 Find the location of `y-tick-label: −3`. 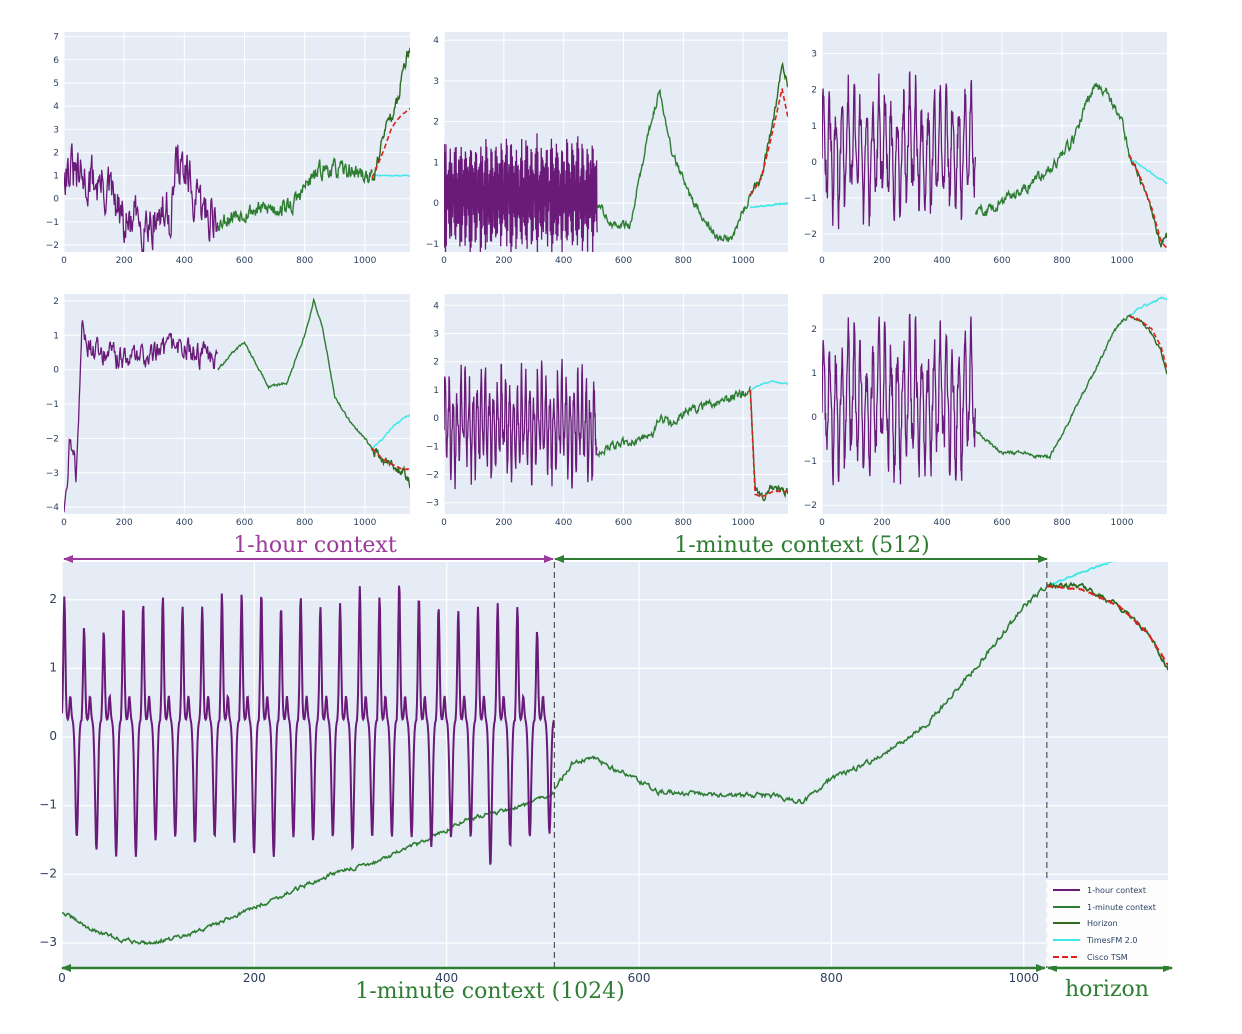

y-tick-label: −3 is located at coordinates (48, 942).